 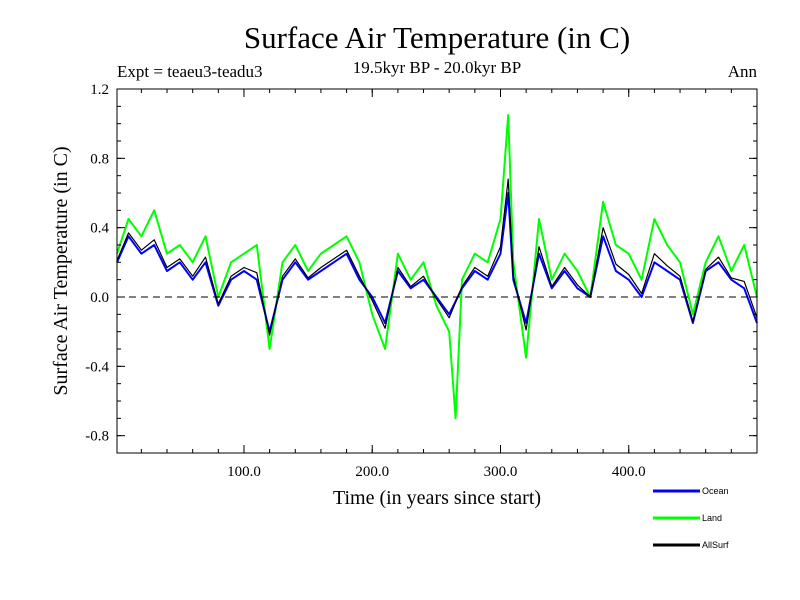 What do you see at coordinates (99, 229) in the screenshot?
I see `y-tick-label: 0.4` at bounding box center [99, 229].